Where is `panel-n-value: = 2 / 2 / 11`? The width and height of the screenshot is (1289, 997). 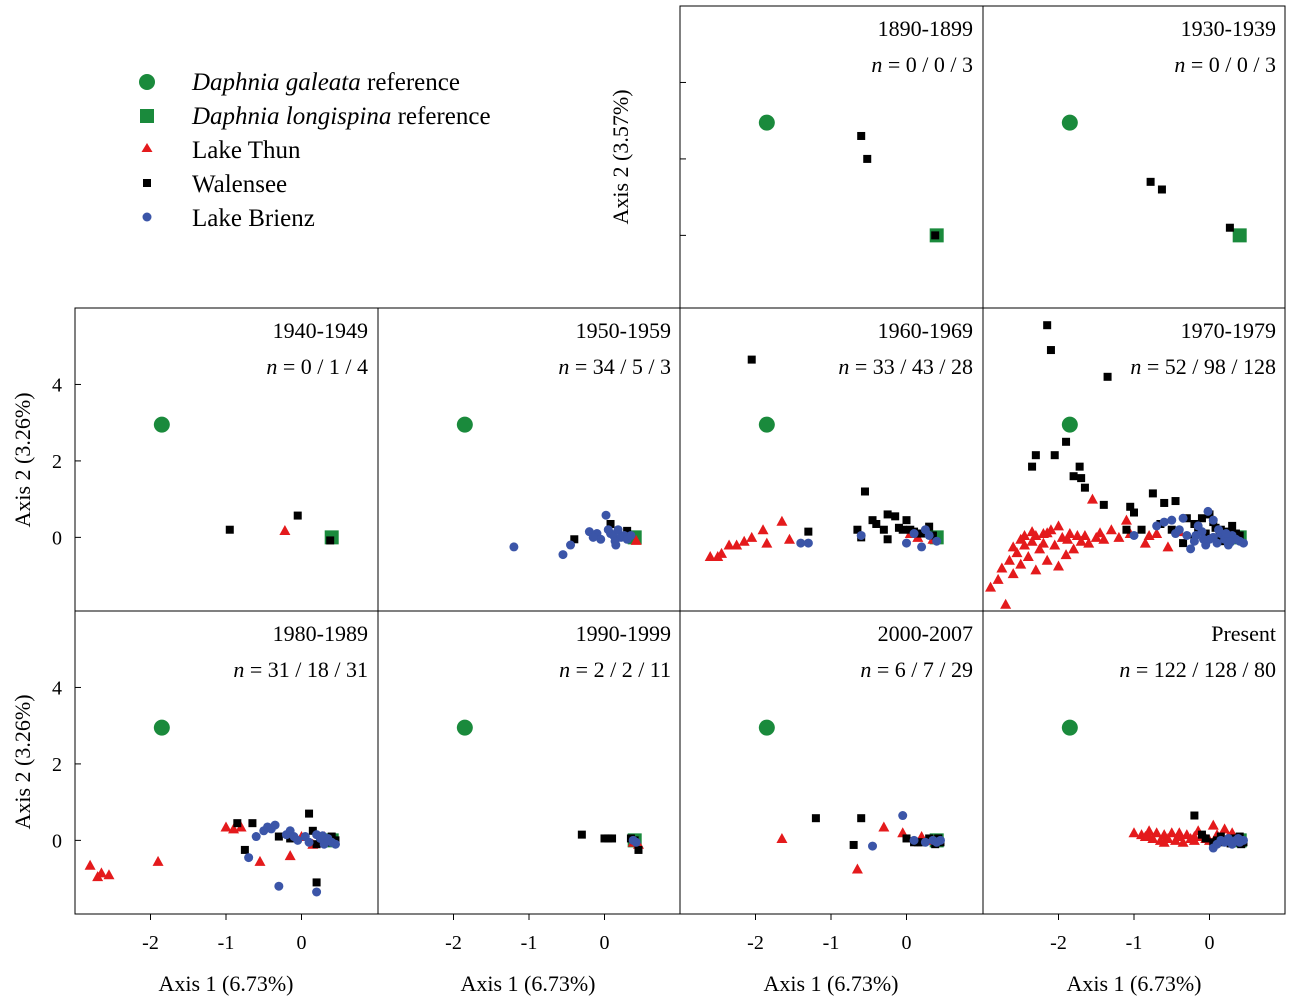 panel-n-value: = 2 / 2 / 11 is located at coordinates (620, 669).